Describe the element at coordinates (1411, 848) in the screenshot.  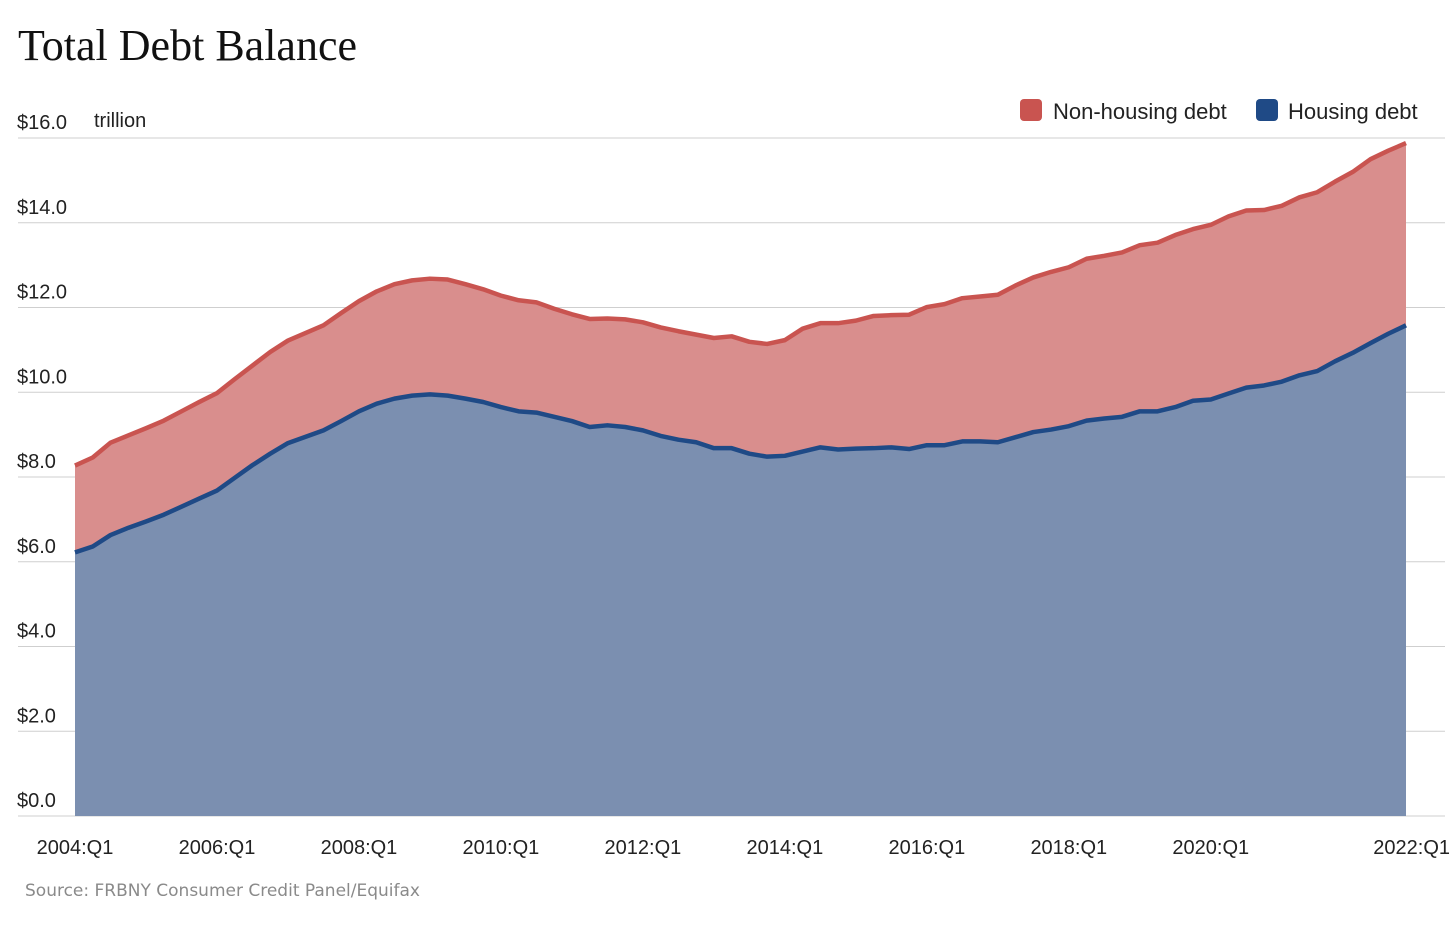
I see `x-tick-label-9: 2022:Q1` at that location.